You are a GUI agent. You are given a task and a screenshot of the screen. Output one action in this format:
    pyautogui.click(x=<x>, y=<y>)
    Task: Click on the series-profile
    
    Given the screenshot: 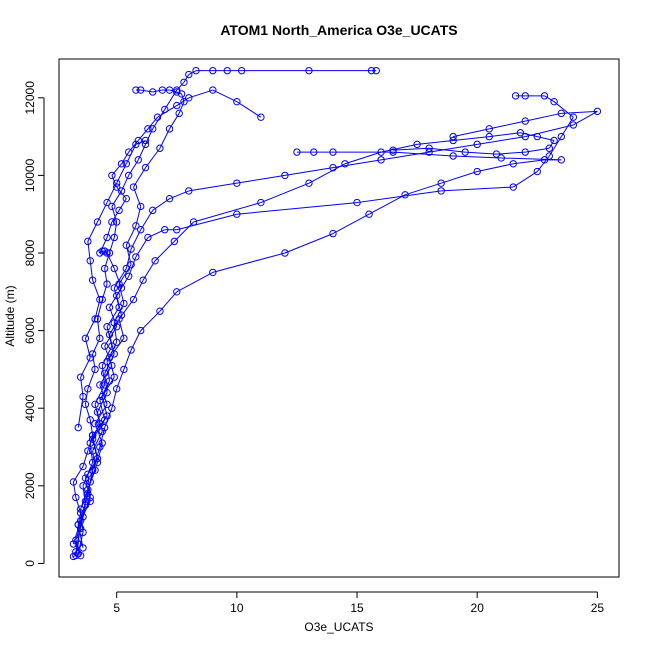 What is the action you would take?
    pyautogui.click(x=112, y=284)
    